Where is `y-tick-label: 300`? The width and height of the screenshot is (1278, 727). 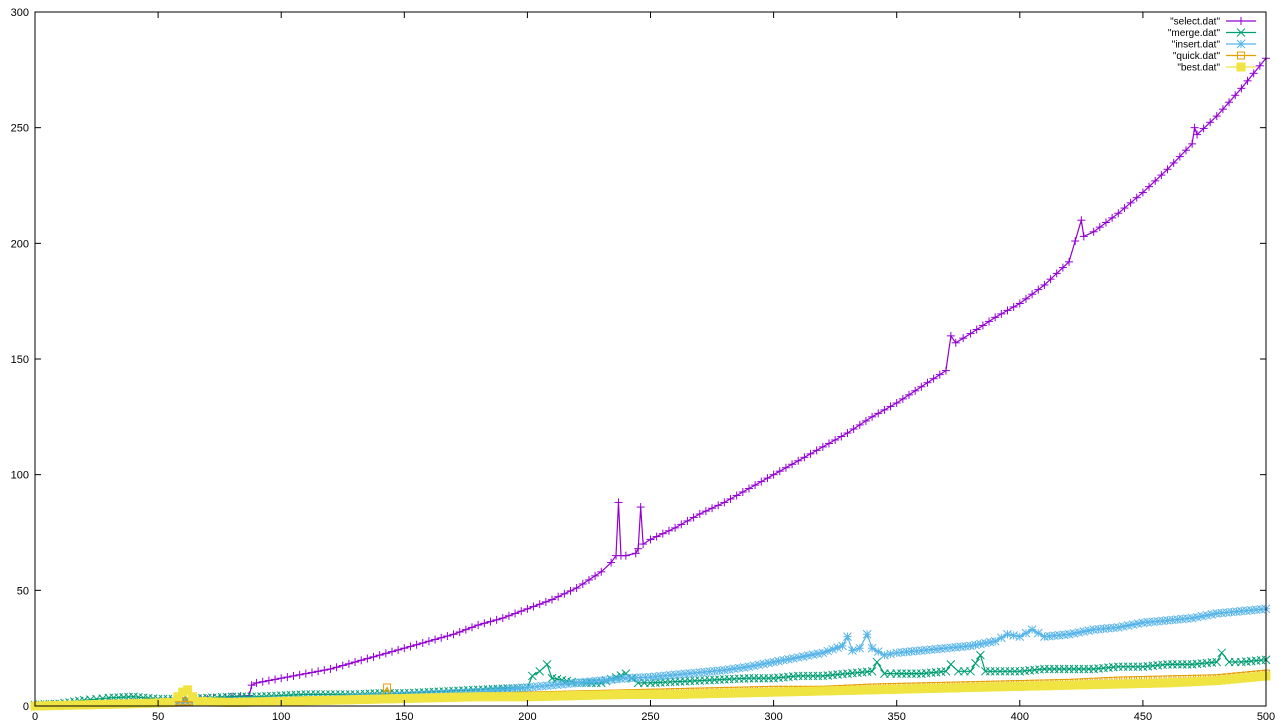
y-tick-label: 300 is located at coordinates (20, 13).